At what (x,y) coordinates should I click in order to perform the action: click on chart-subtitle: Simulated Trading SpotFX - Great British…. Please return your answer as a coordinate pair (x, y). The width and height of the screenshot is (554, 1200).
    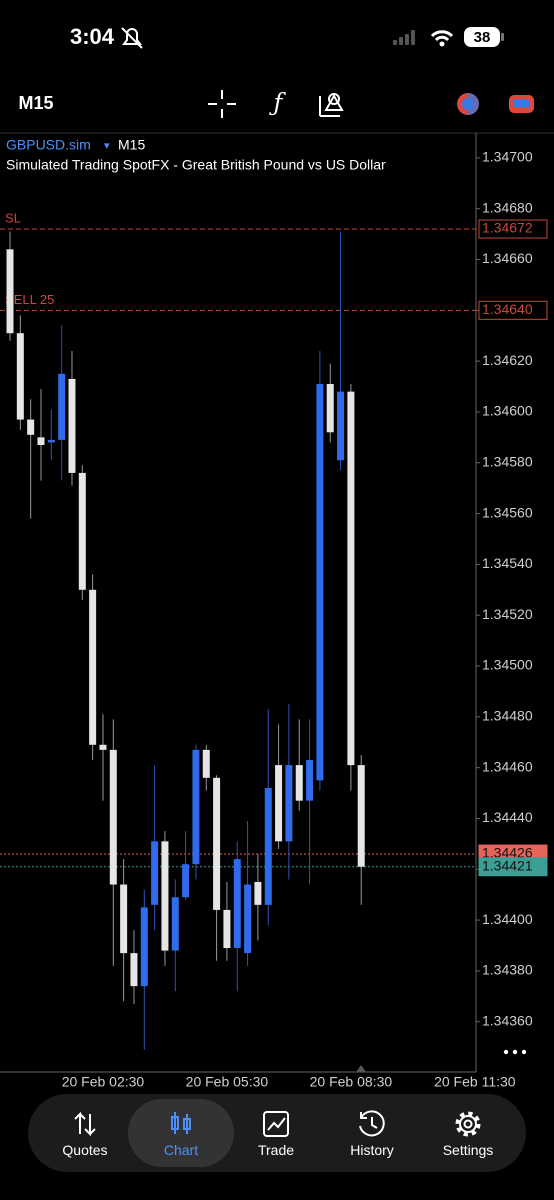
    Looking at the image, I should click on (196, 165).